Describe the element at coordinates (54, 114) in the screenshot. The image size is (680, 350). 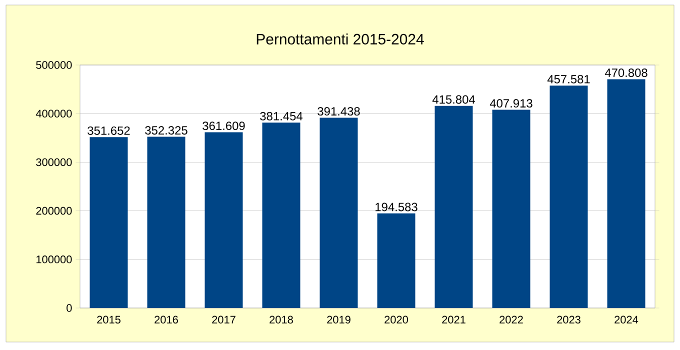
I see `y-tick-label: 400000` at that location.